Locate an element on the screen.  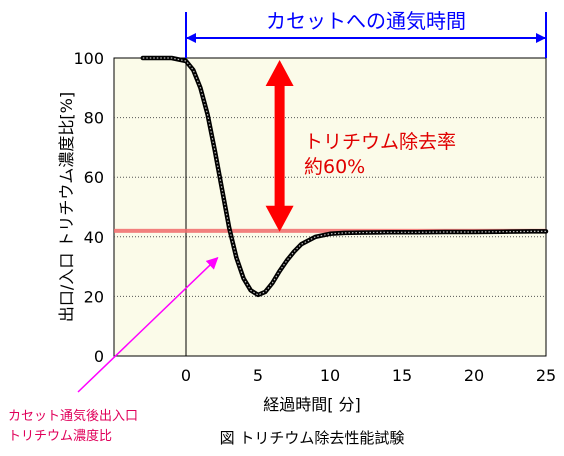
y-axis-label: 出口/入口 トリチウム濃度比[%] is located at coordinates (66, 207).